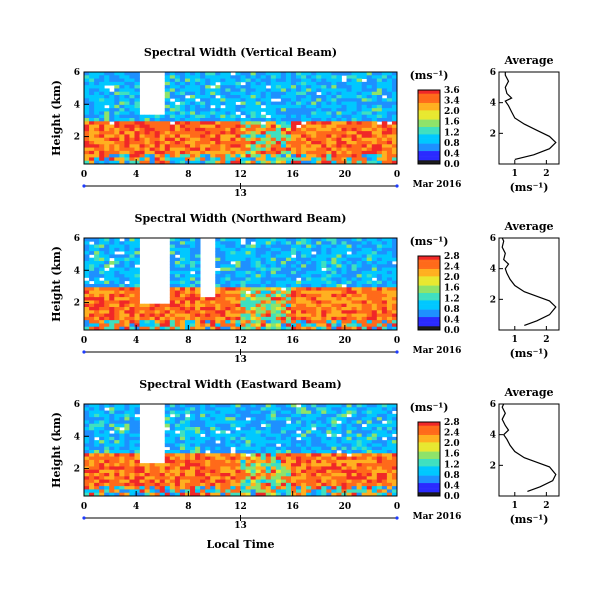 The image size is (610, 598). What do you see at coordinates (292, 507) in the screenshot?
I see `x-tick-label: 16` at bounding box center [292, 507].